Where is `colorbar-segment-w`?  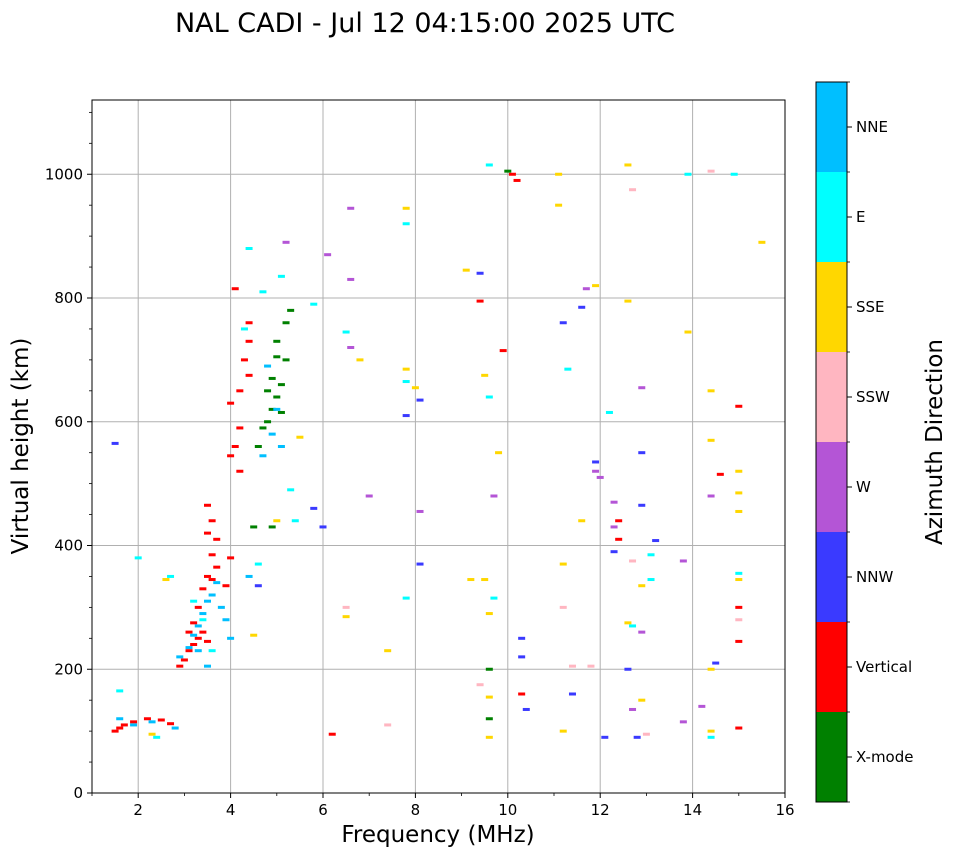 colorbar-segment-w is located at coordinates (831, 487).